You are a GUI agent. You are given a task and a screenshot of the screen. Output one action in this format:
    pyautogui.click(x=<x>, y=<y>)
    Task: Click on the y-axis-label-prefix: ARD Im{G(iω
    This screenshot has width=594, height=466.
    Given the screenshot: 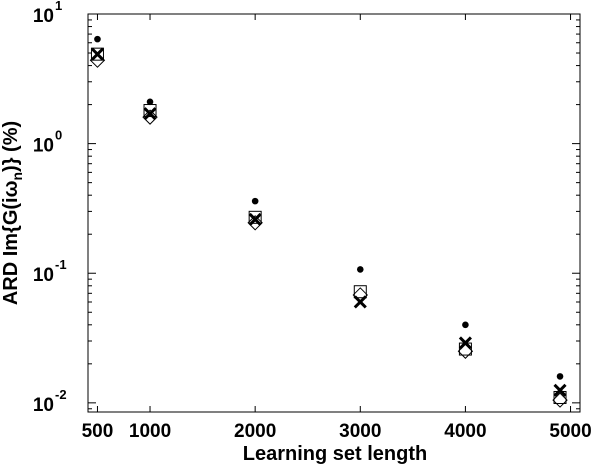 What is the action you would take?
    pyautogui.click(x=11, y=242)
    